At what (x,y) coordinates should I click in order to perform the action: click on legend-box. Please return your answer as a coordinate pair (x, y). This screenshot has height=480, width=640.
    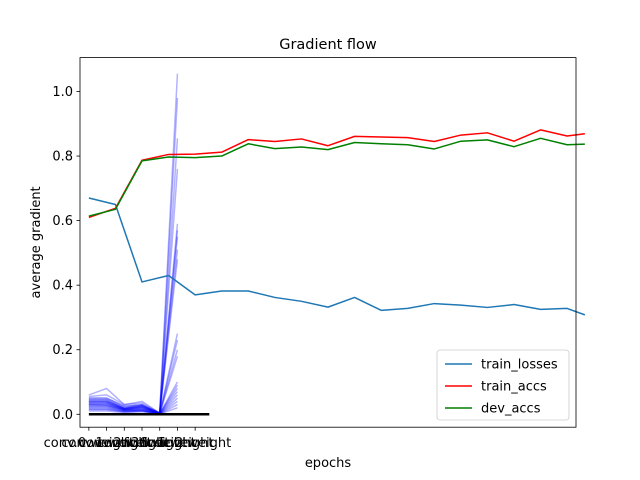
    Looking at the image, I should click on (503, 385).